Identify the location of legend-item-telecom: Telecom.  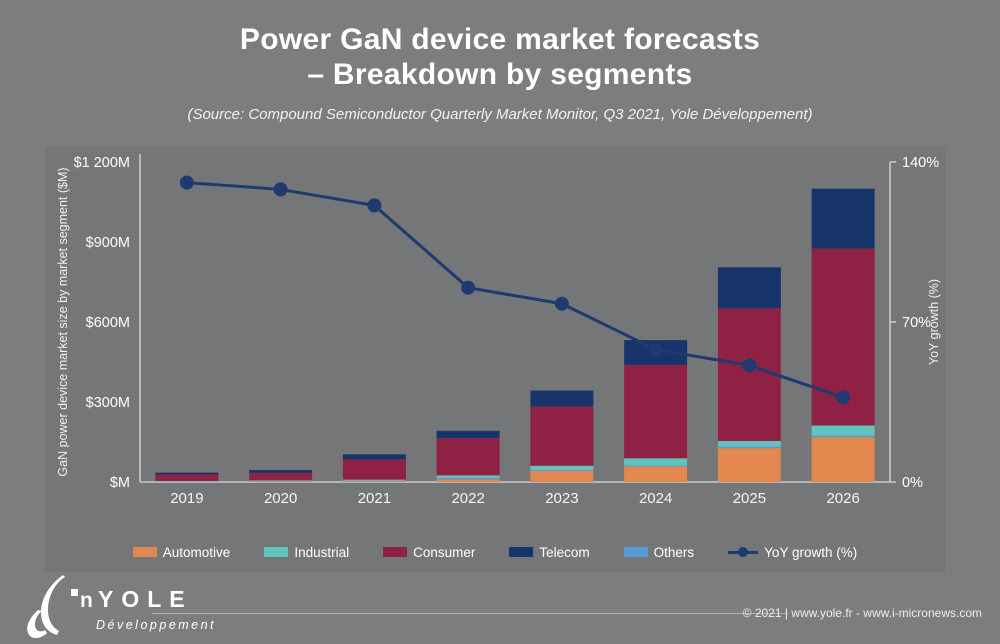
(549, 552).